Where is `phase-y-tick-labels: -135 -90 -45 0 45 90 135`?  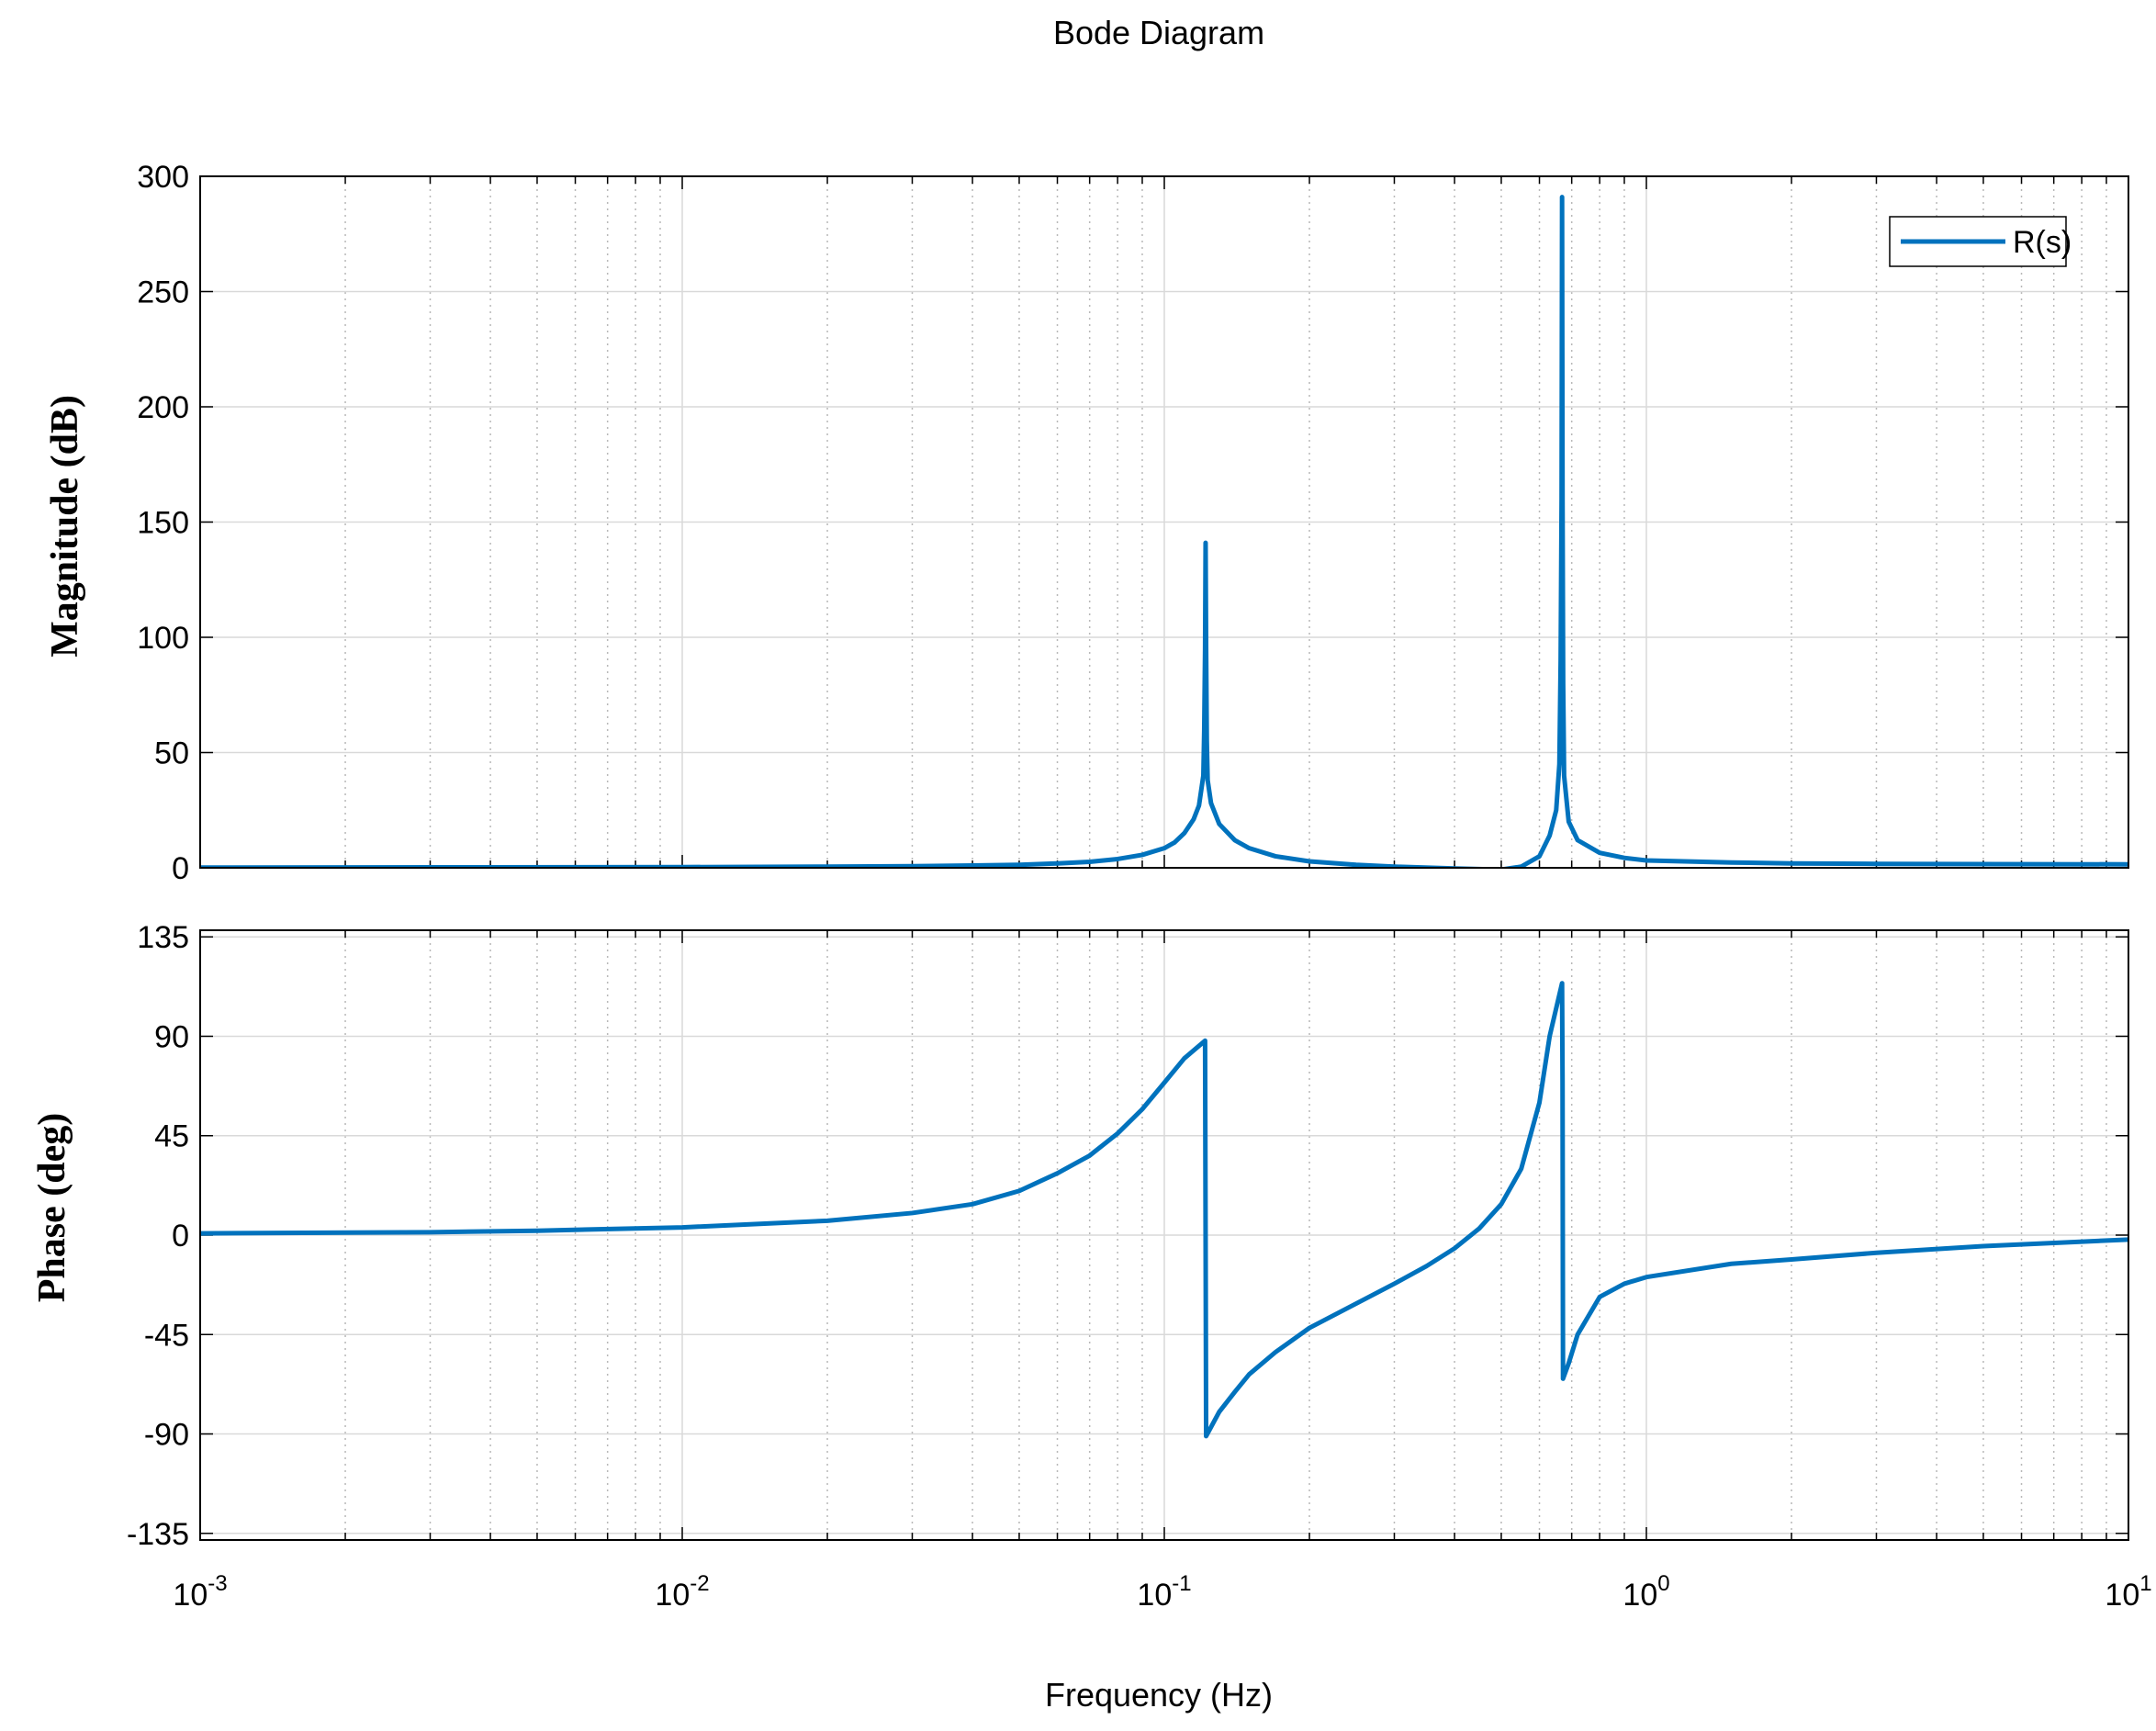
phase-y-tick-labels: -135 -90 -45 0 45 90 135 is located at coordinates (158, 1236).